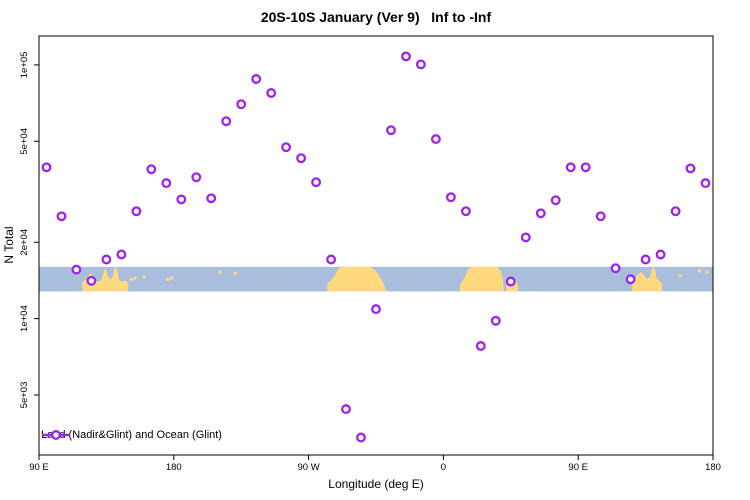 This screenshot has width=750, height=500. What do you see at coordinates (24, 141) in the screenshot?
I see `y-tick-label: 5e+04` at bounding box center [24, 141].